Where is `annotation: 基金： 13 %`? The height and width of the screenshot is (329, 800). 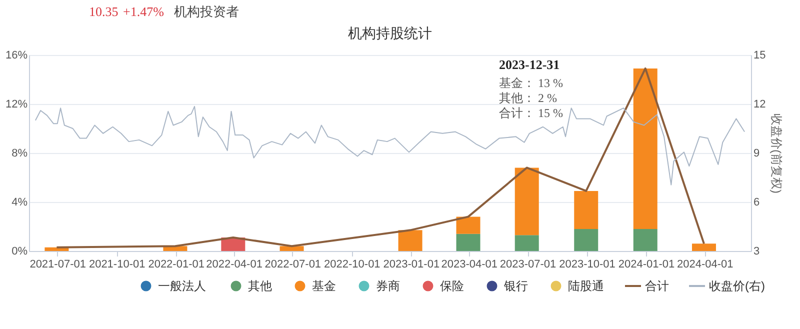 annotation: 基金： 13 % is located at coordinates (531, 83).